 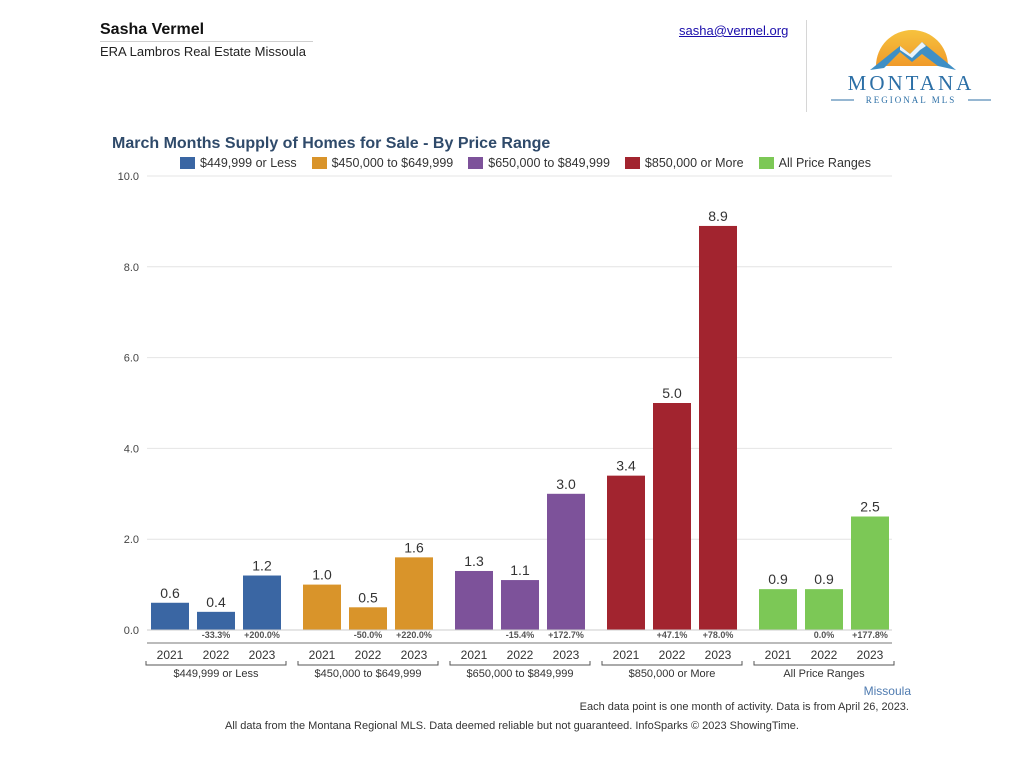 I want to click on legend-label: $850,000 or More, so click(x=694, y=163).